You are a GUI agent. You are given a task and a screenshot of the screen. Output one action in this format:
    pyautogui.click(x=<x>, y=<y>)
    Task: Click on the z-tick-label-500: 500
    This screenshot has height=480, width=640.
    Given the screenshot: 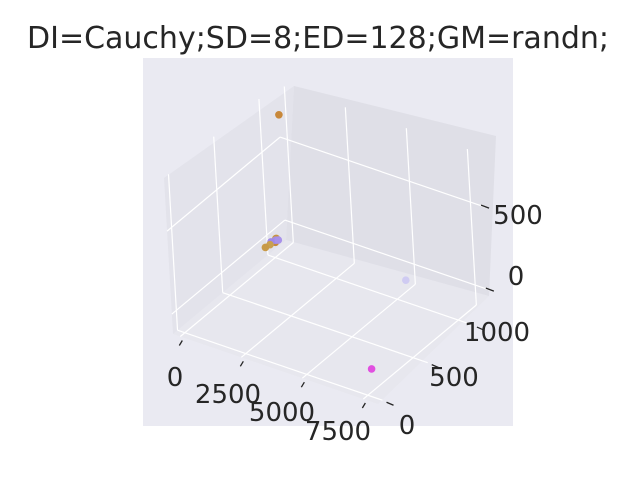 What is the action you would take?
    pyautogui.click(x=518, y=216)
    